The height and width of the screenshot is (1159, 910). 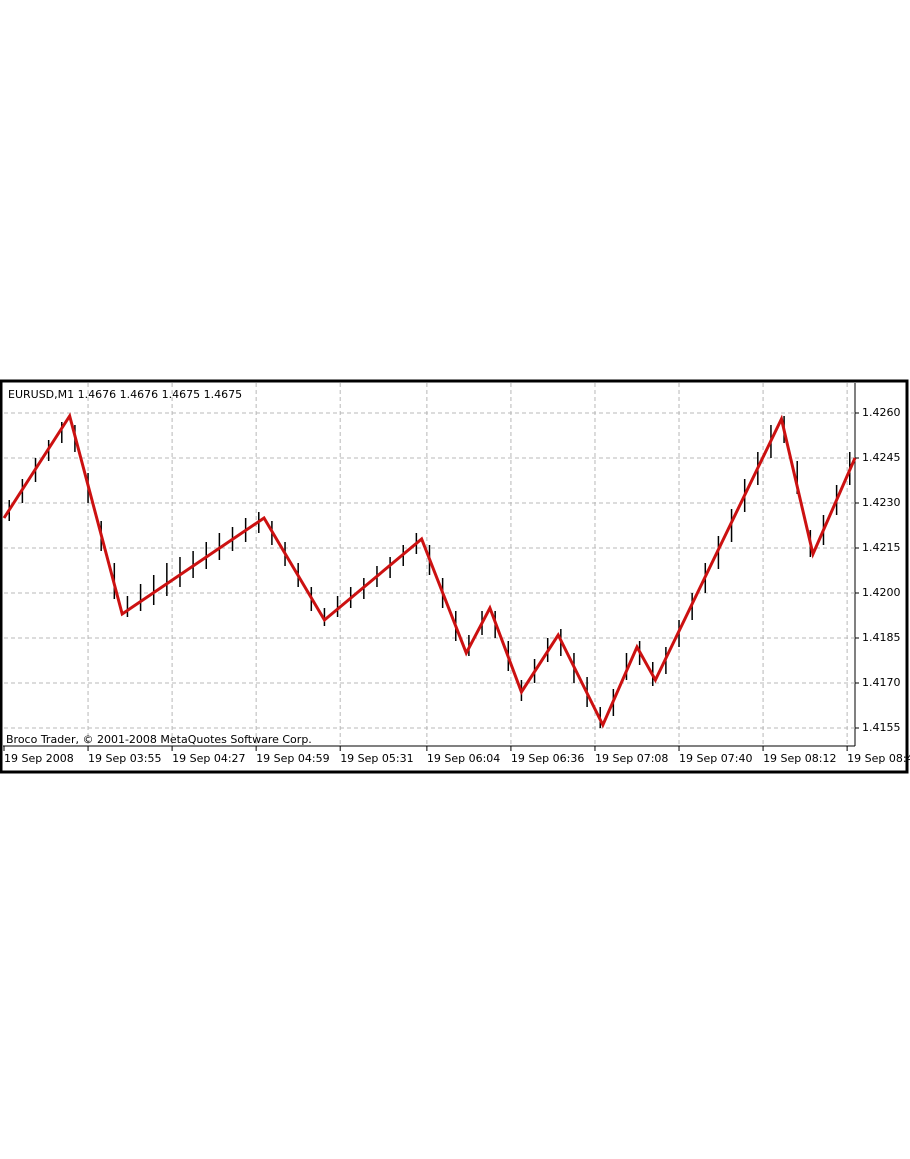 What do you see at coordinates (881, 547) in the screenshot?
I see `y-tick-label: 1.4215` at bounding box center [881, 547].